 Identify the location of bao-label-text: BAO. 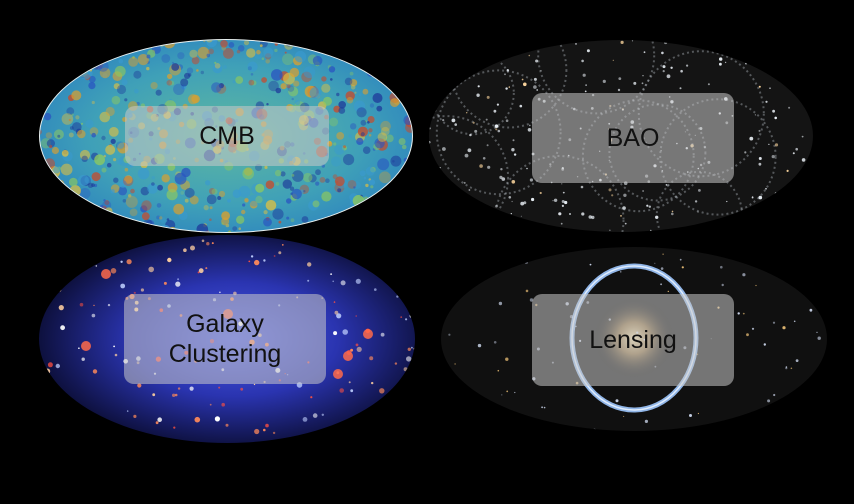
(633, 138).